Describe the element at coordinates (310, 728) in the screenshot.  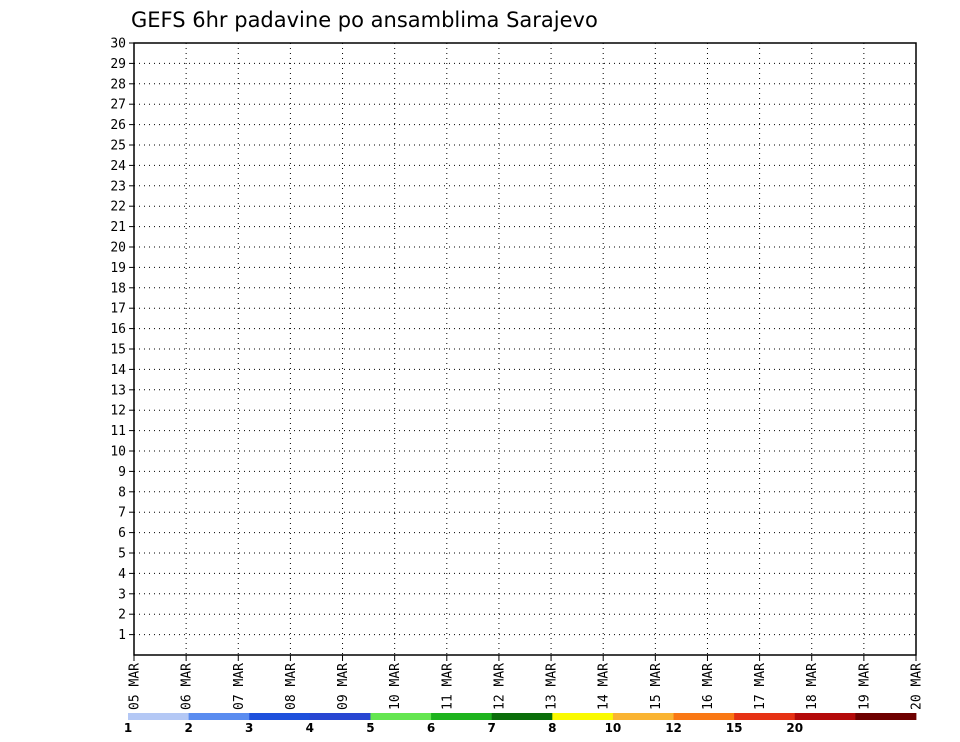
I see `legend-threshold-label: 4` at that location.